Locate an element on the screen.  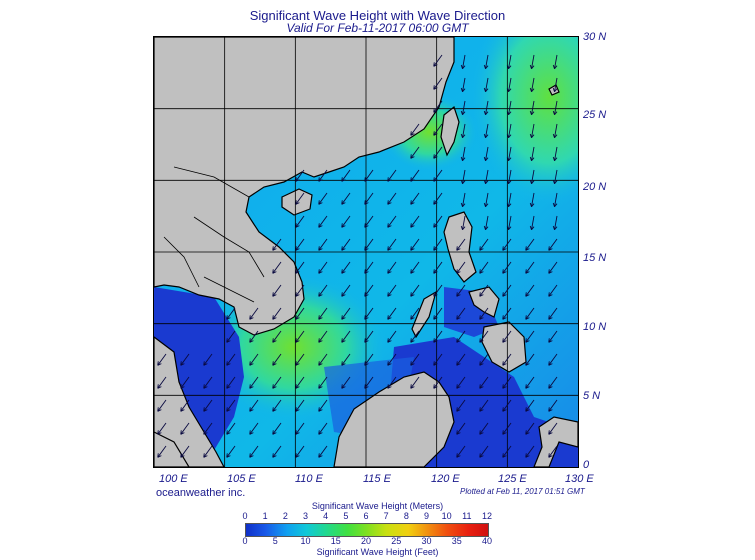
lon-label-130e: 130 E is located at coordinates (579, 479).